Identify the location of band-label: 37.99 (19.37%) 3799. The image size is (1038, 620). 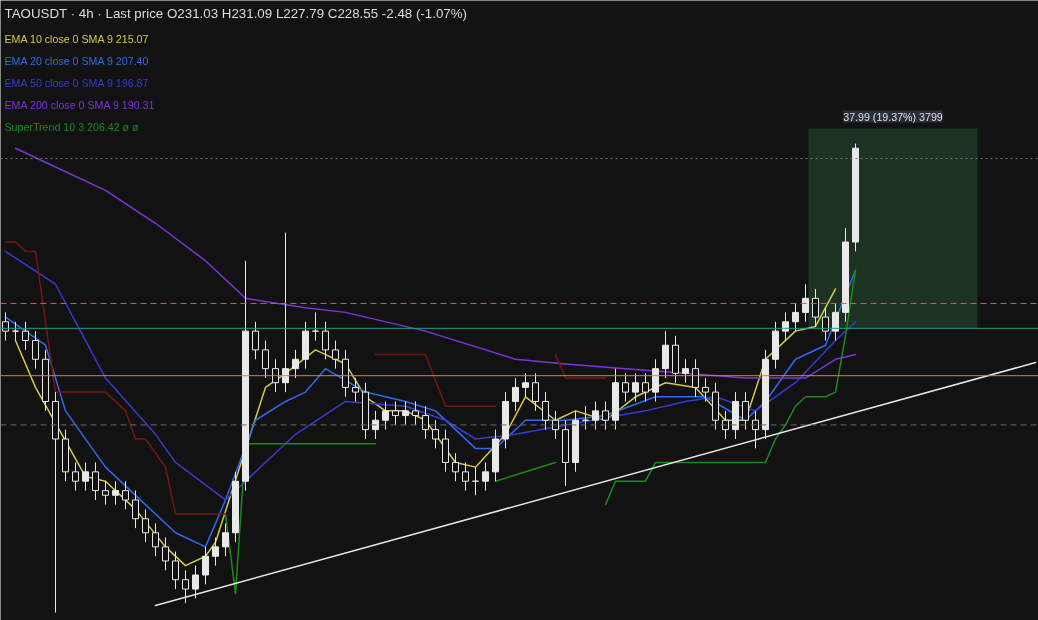
(893, 116).